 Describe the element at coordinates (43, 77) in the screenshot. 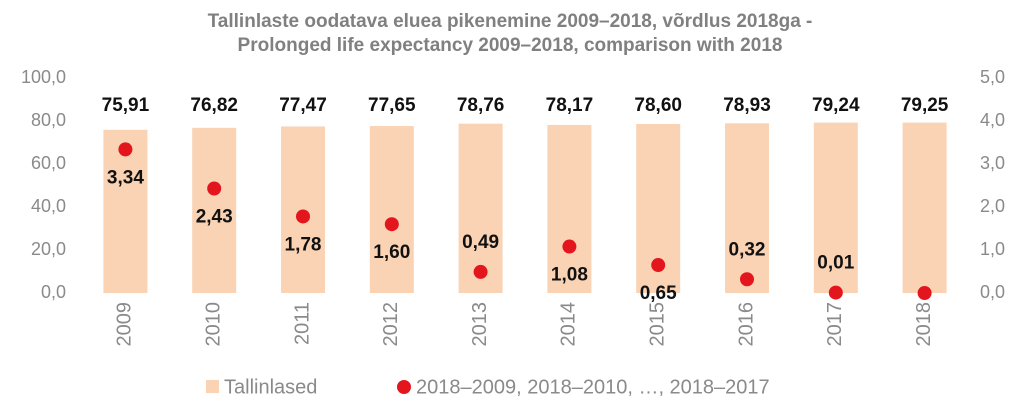

I see `y-tick-label: 100,0` at that location.